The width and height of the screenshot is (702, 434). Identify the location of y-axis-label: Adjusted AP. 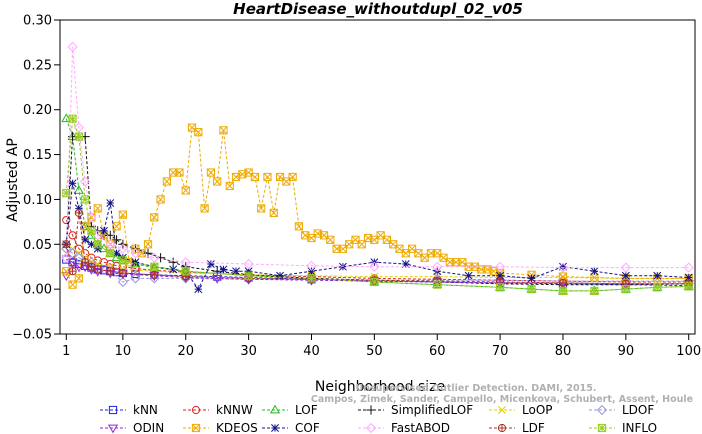
(13, 180).